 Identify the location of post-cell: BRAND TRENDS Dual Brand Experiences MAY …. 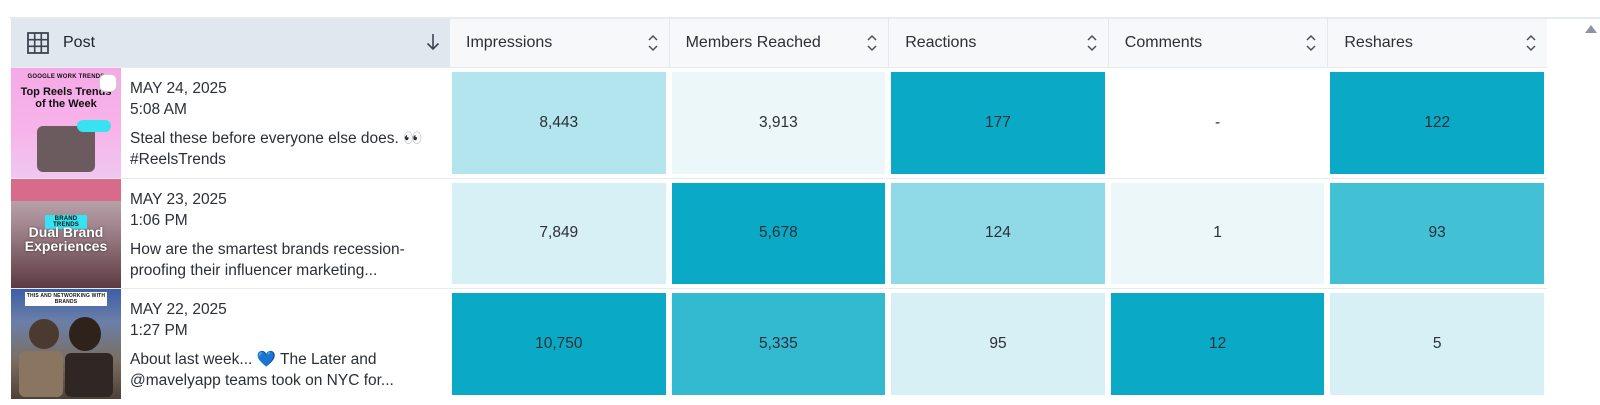
(230, 233).